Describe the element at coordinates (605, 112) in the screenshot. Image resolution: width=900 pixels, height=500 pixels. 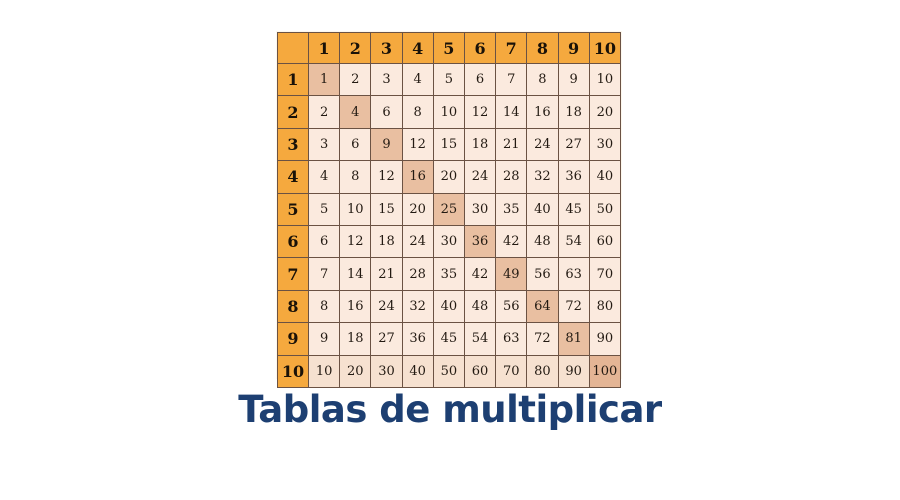
I see `product-cell-2x10: 20` at that location.